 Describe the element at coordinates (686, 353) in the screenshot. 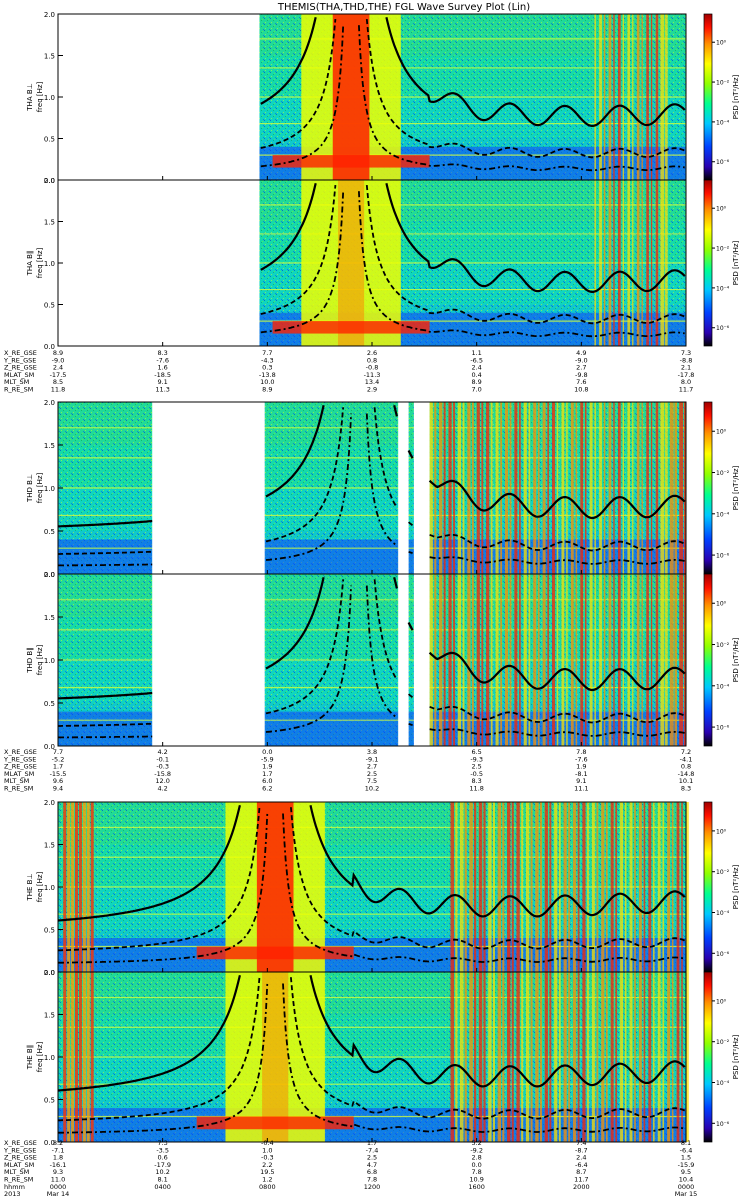

I see `ephemeris-value: 7.3` at that location.